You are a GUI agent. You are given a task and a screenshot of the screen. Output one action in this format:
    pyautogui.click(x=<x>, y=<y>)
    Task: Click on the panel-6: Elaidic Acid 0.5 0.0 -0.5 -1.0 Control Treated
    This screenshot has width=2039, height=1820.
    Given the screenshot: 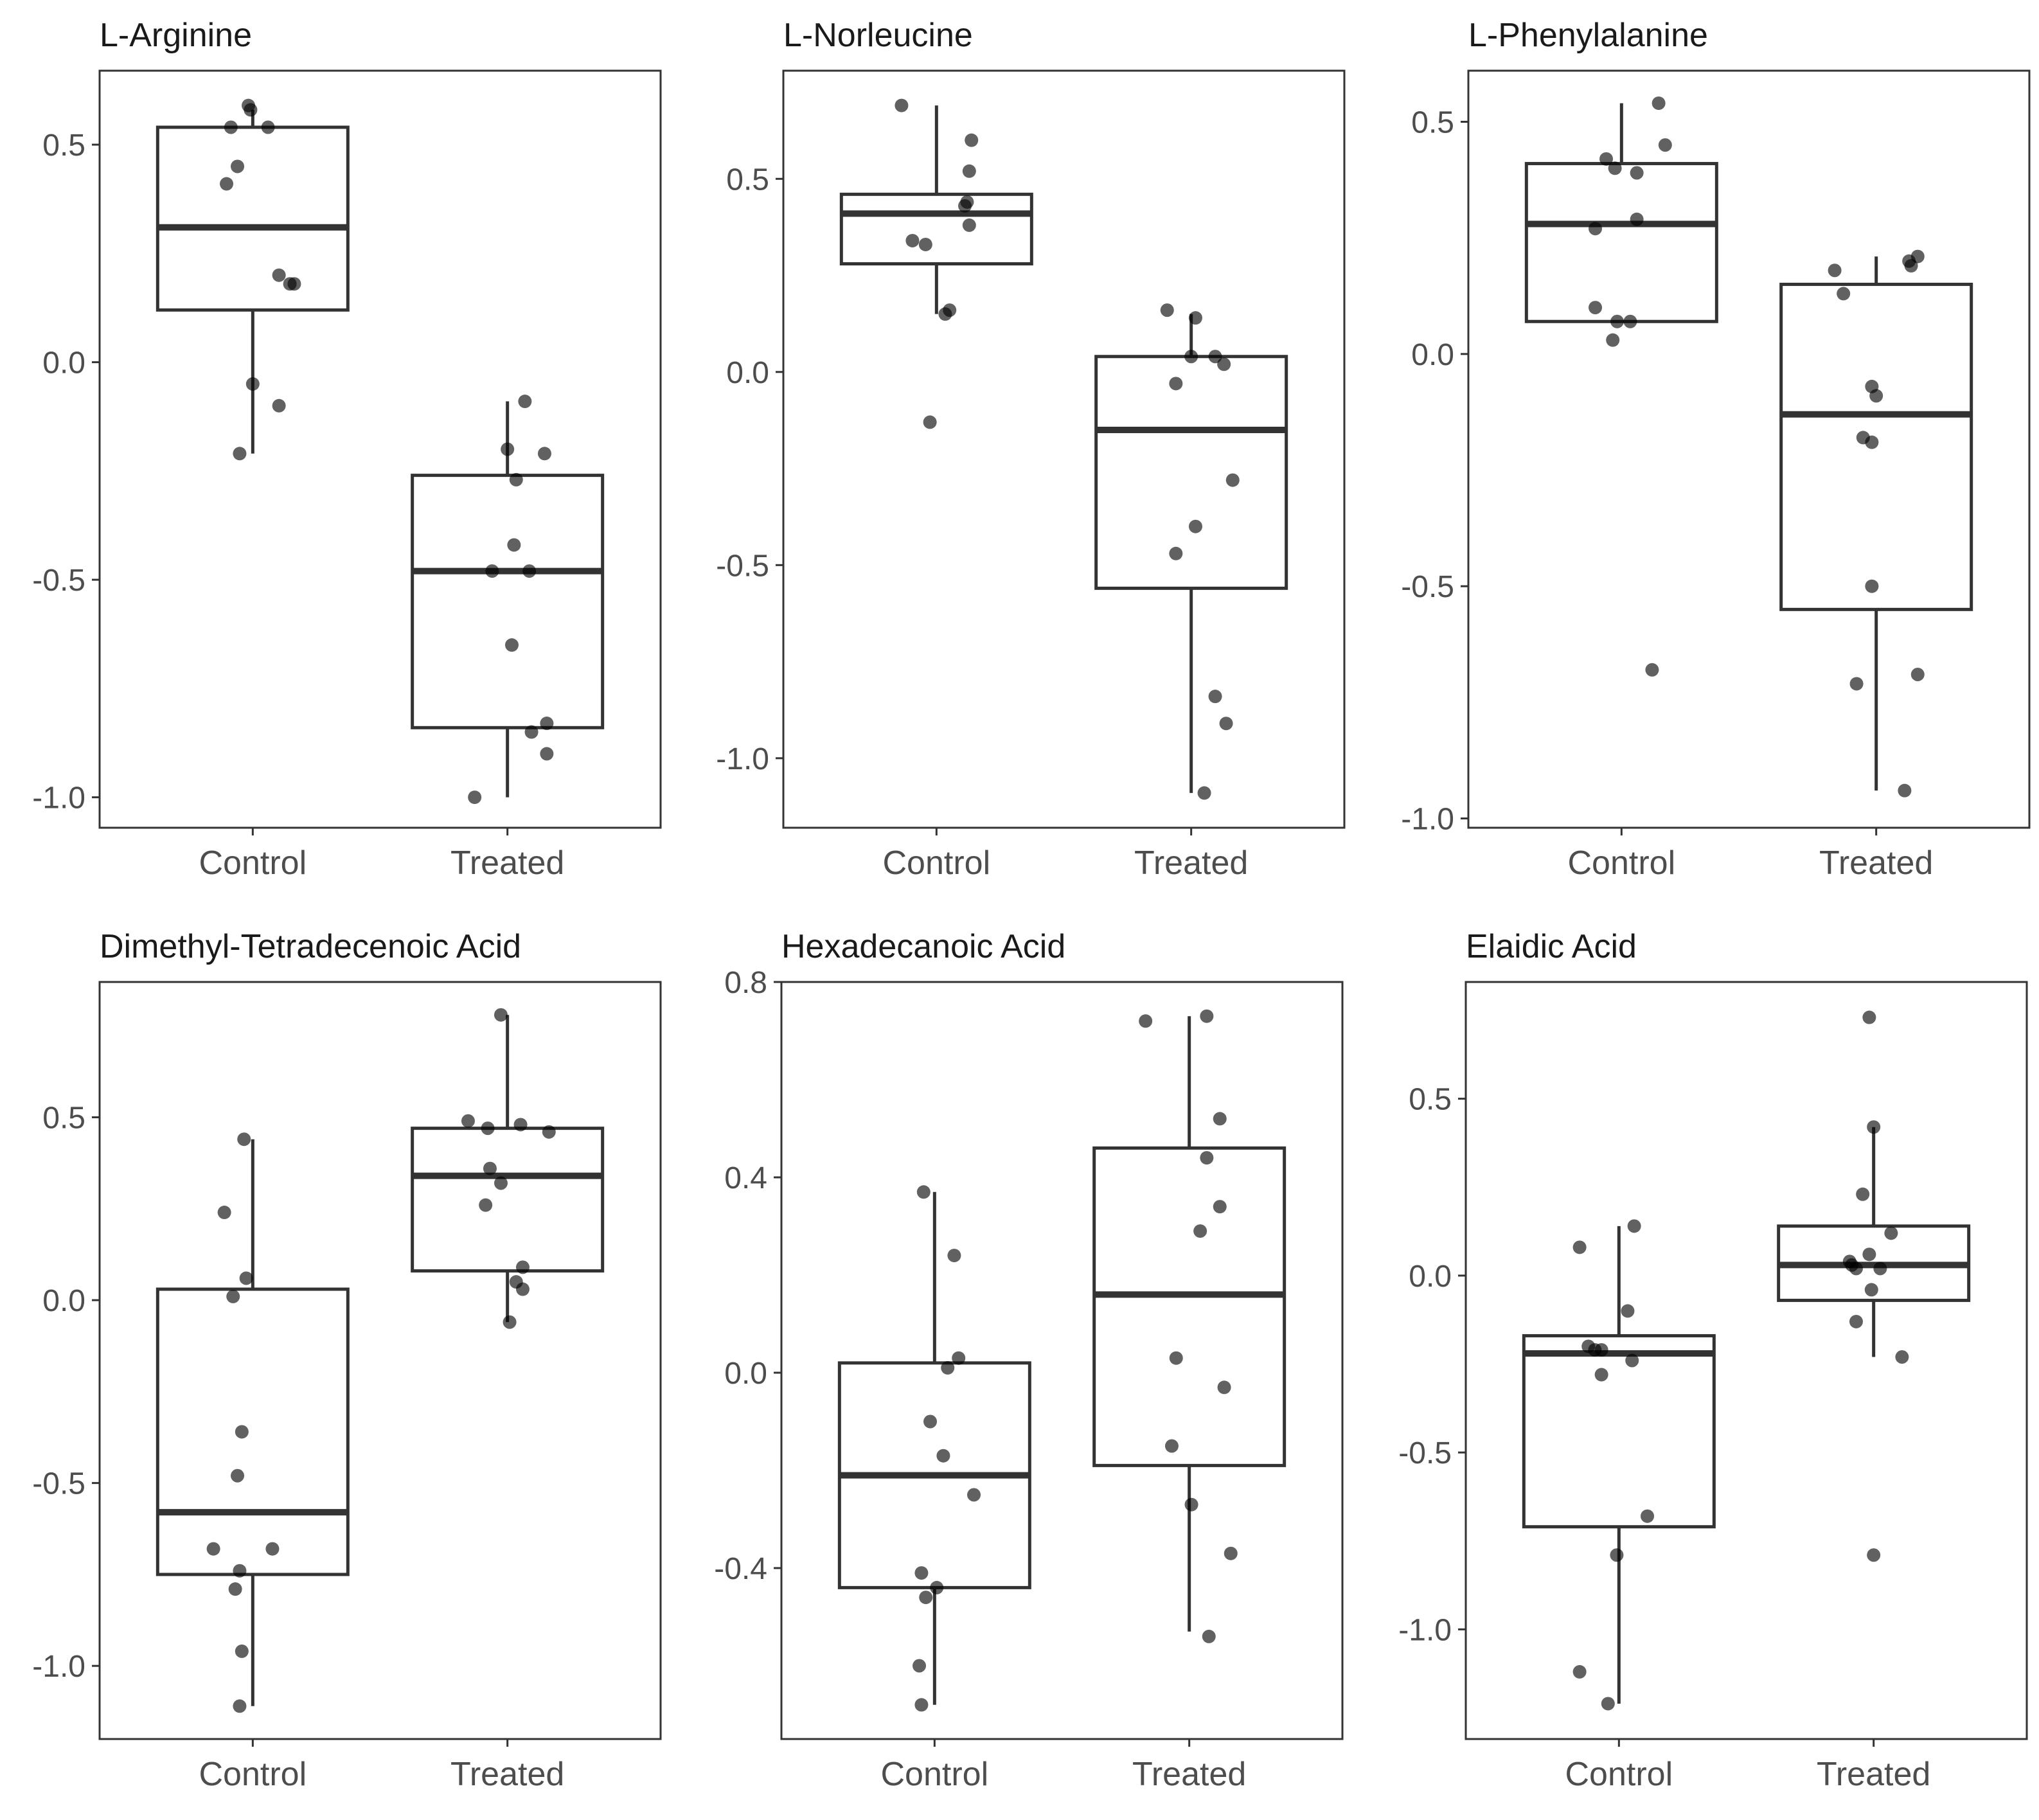 What is the action you would take?
    pyautogui.click(x=1713, y=1360)
    